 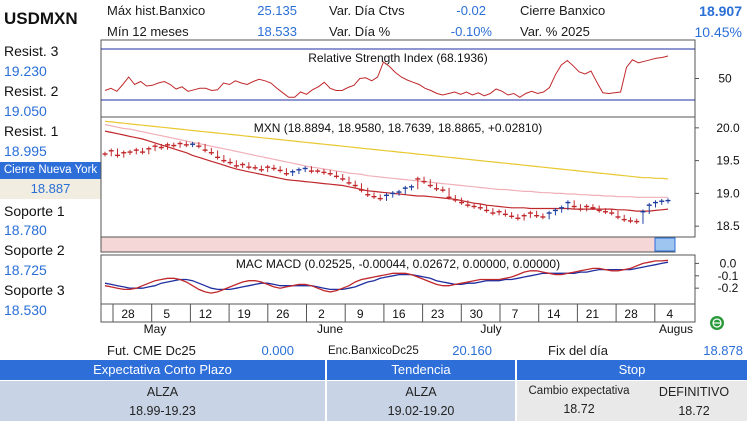 What do you see at coordinates (718, 32) in the screenshot?
I see `var-2025-value: 10.45%` at bounding box center [718, 32].